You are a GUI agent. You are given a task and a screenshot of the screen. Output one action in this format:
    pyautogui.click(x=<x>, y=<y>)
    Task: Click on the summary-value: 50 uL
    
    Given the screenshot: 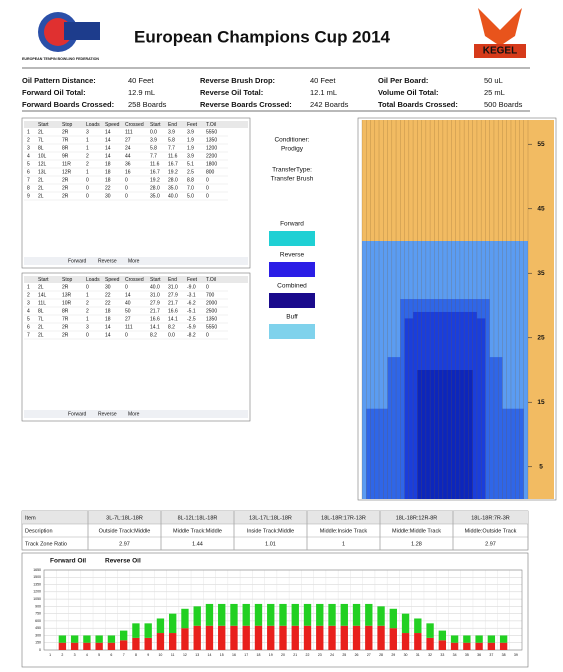 What is the action you would take?
    pyautogui.click(x=493, y=80)
    